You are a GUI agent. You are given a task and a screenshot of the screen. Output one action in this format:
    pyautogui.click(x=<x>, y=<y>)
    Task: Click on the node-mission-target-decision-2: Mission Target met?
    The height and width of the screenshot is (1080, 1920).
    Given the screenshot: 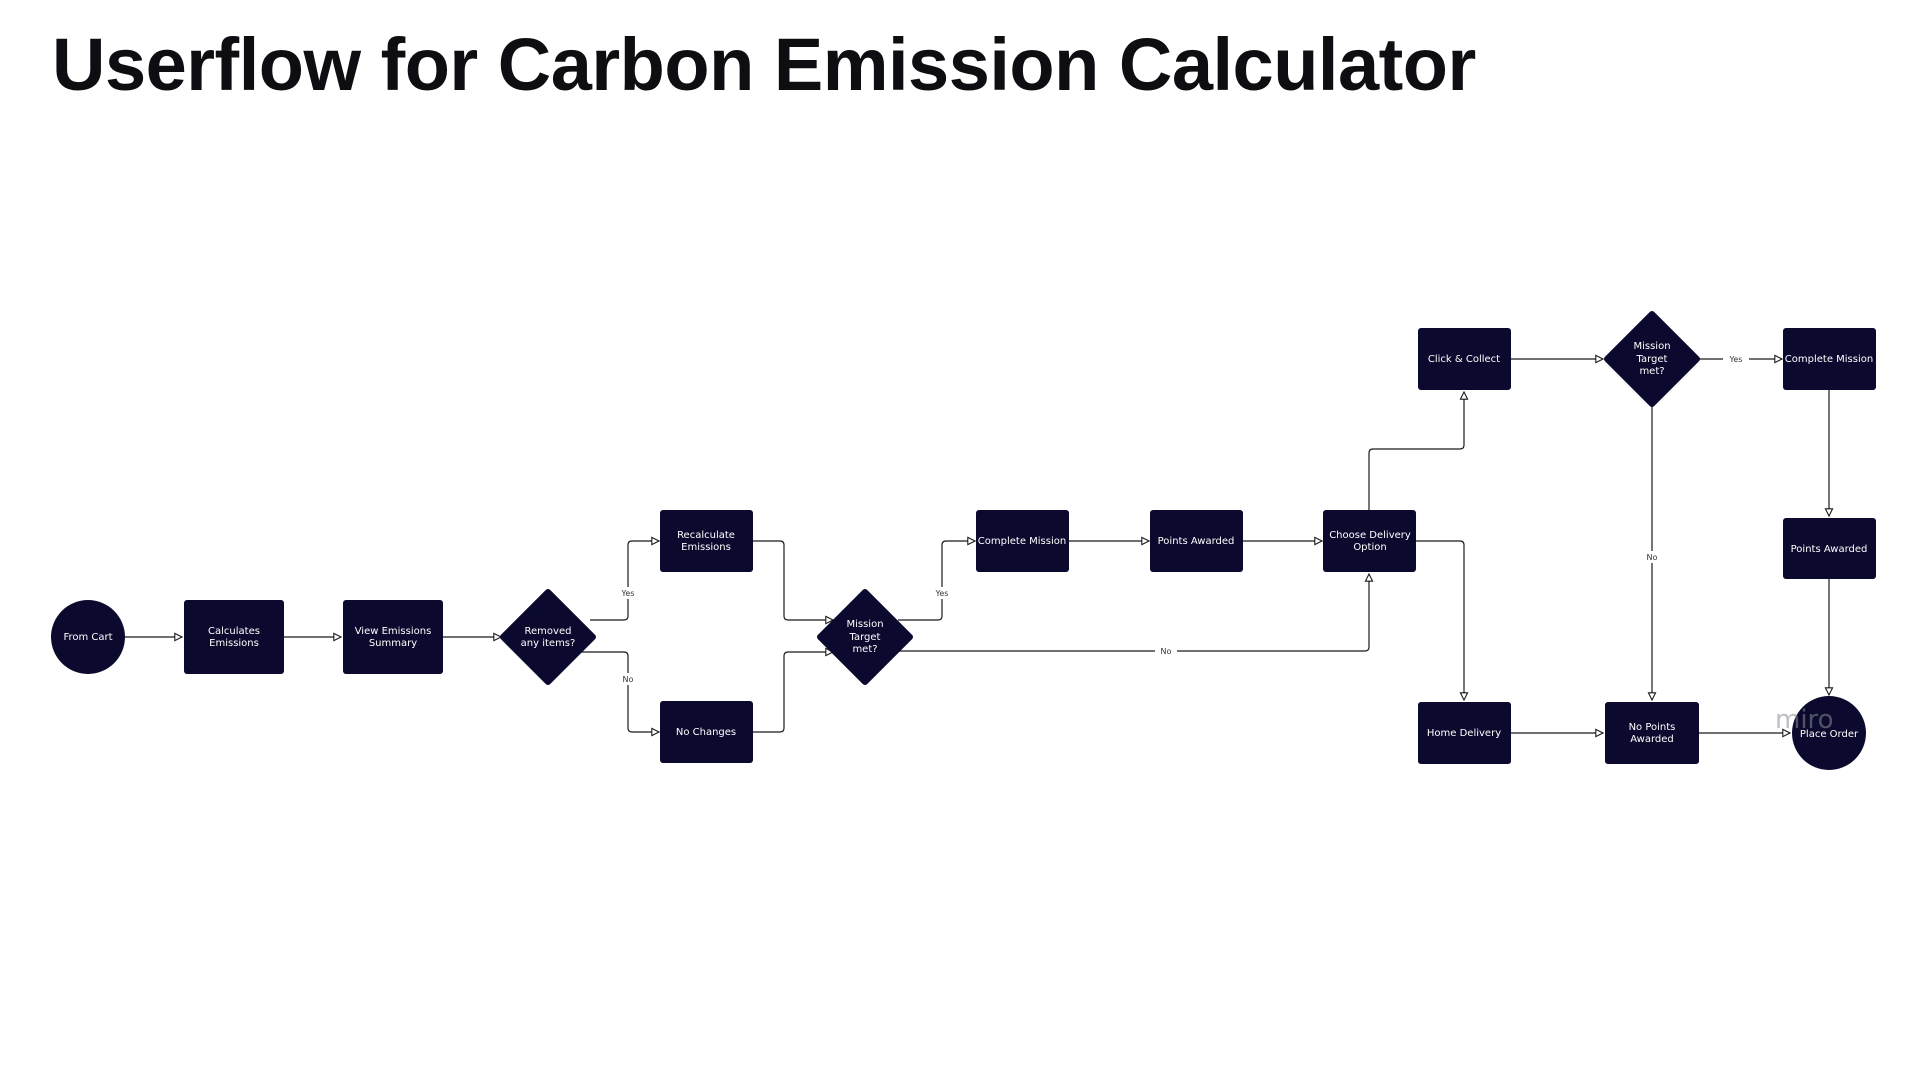 What is the action you would take?
    pyautogui.click(x=1652, y=359)
    